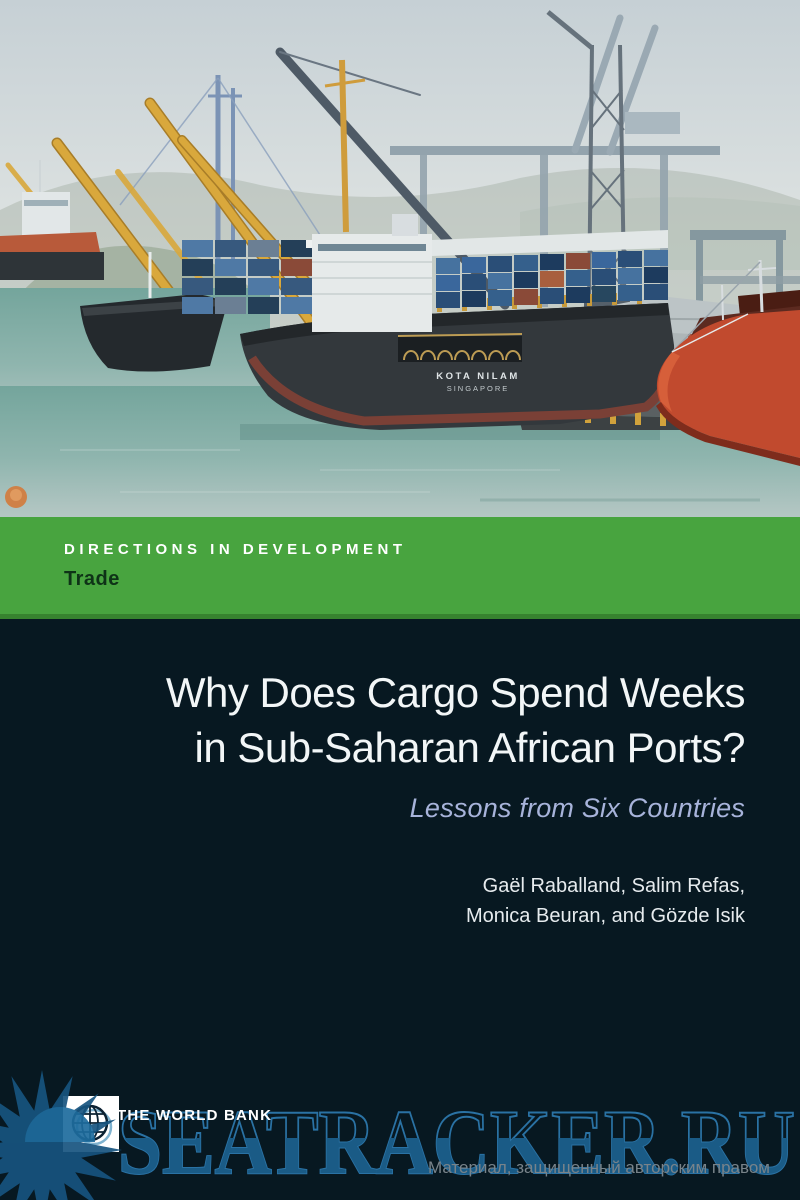 The height and width of the screenshot is (1200, 800). What do you see at coordinates (605, 916) in the screenshot?
I see `authors-line-2: Monica Beuran, and Gözde Isik` at bounding box center [605, 916].